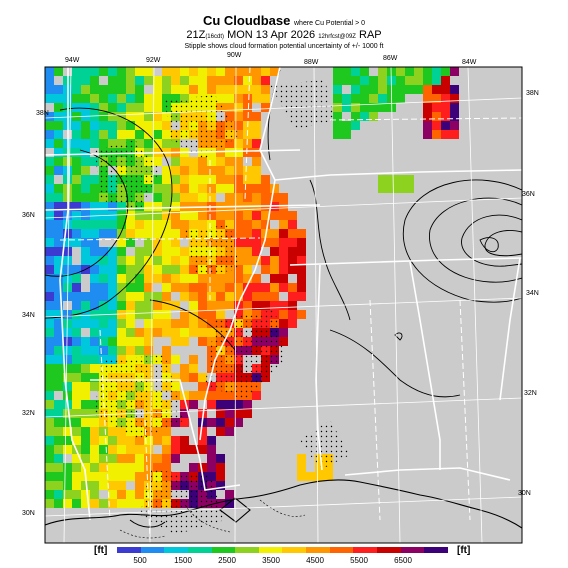  What do you see at coordinates (42, 113) in the screenshot?
I see `lat-label-left-38n: 38N` at bounding box center [42, 113].